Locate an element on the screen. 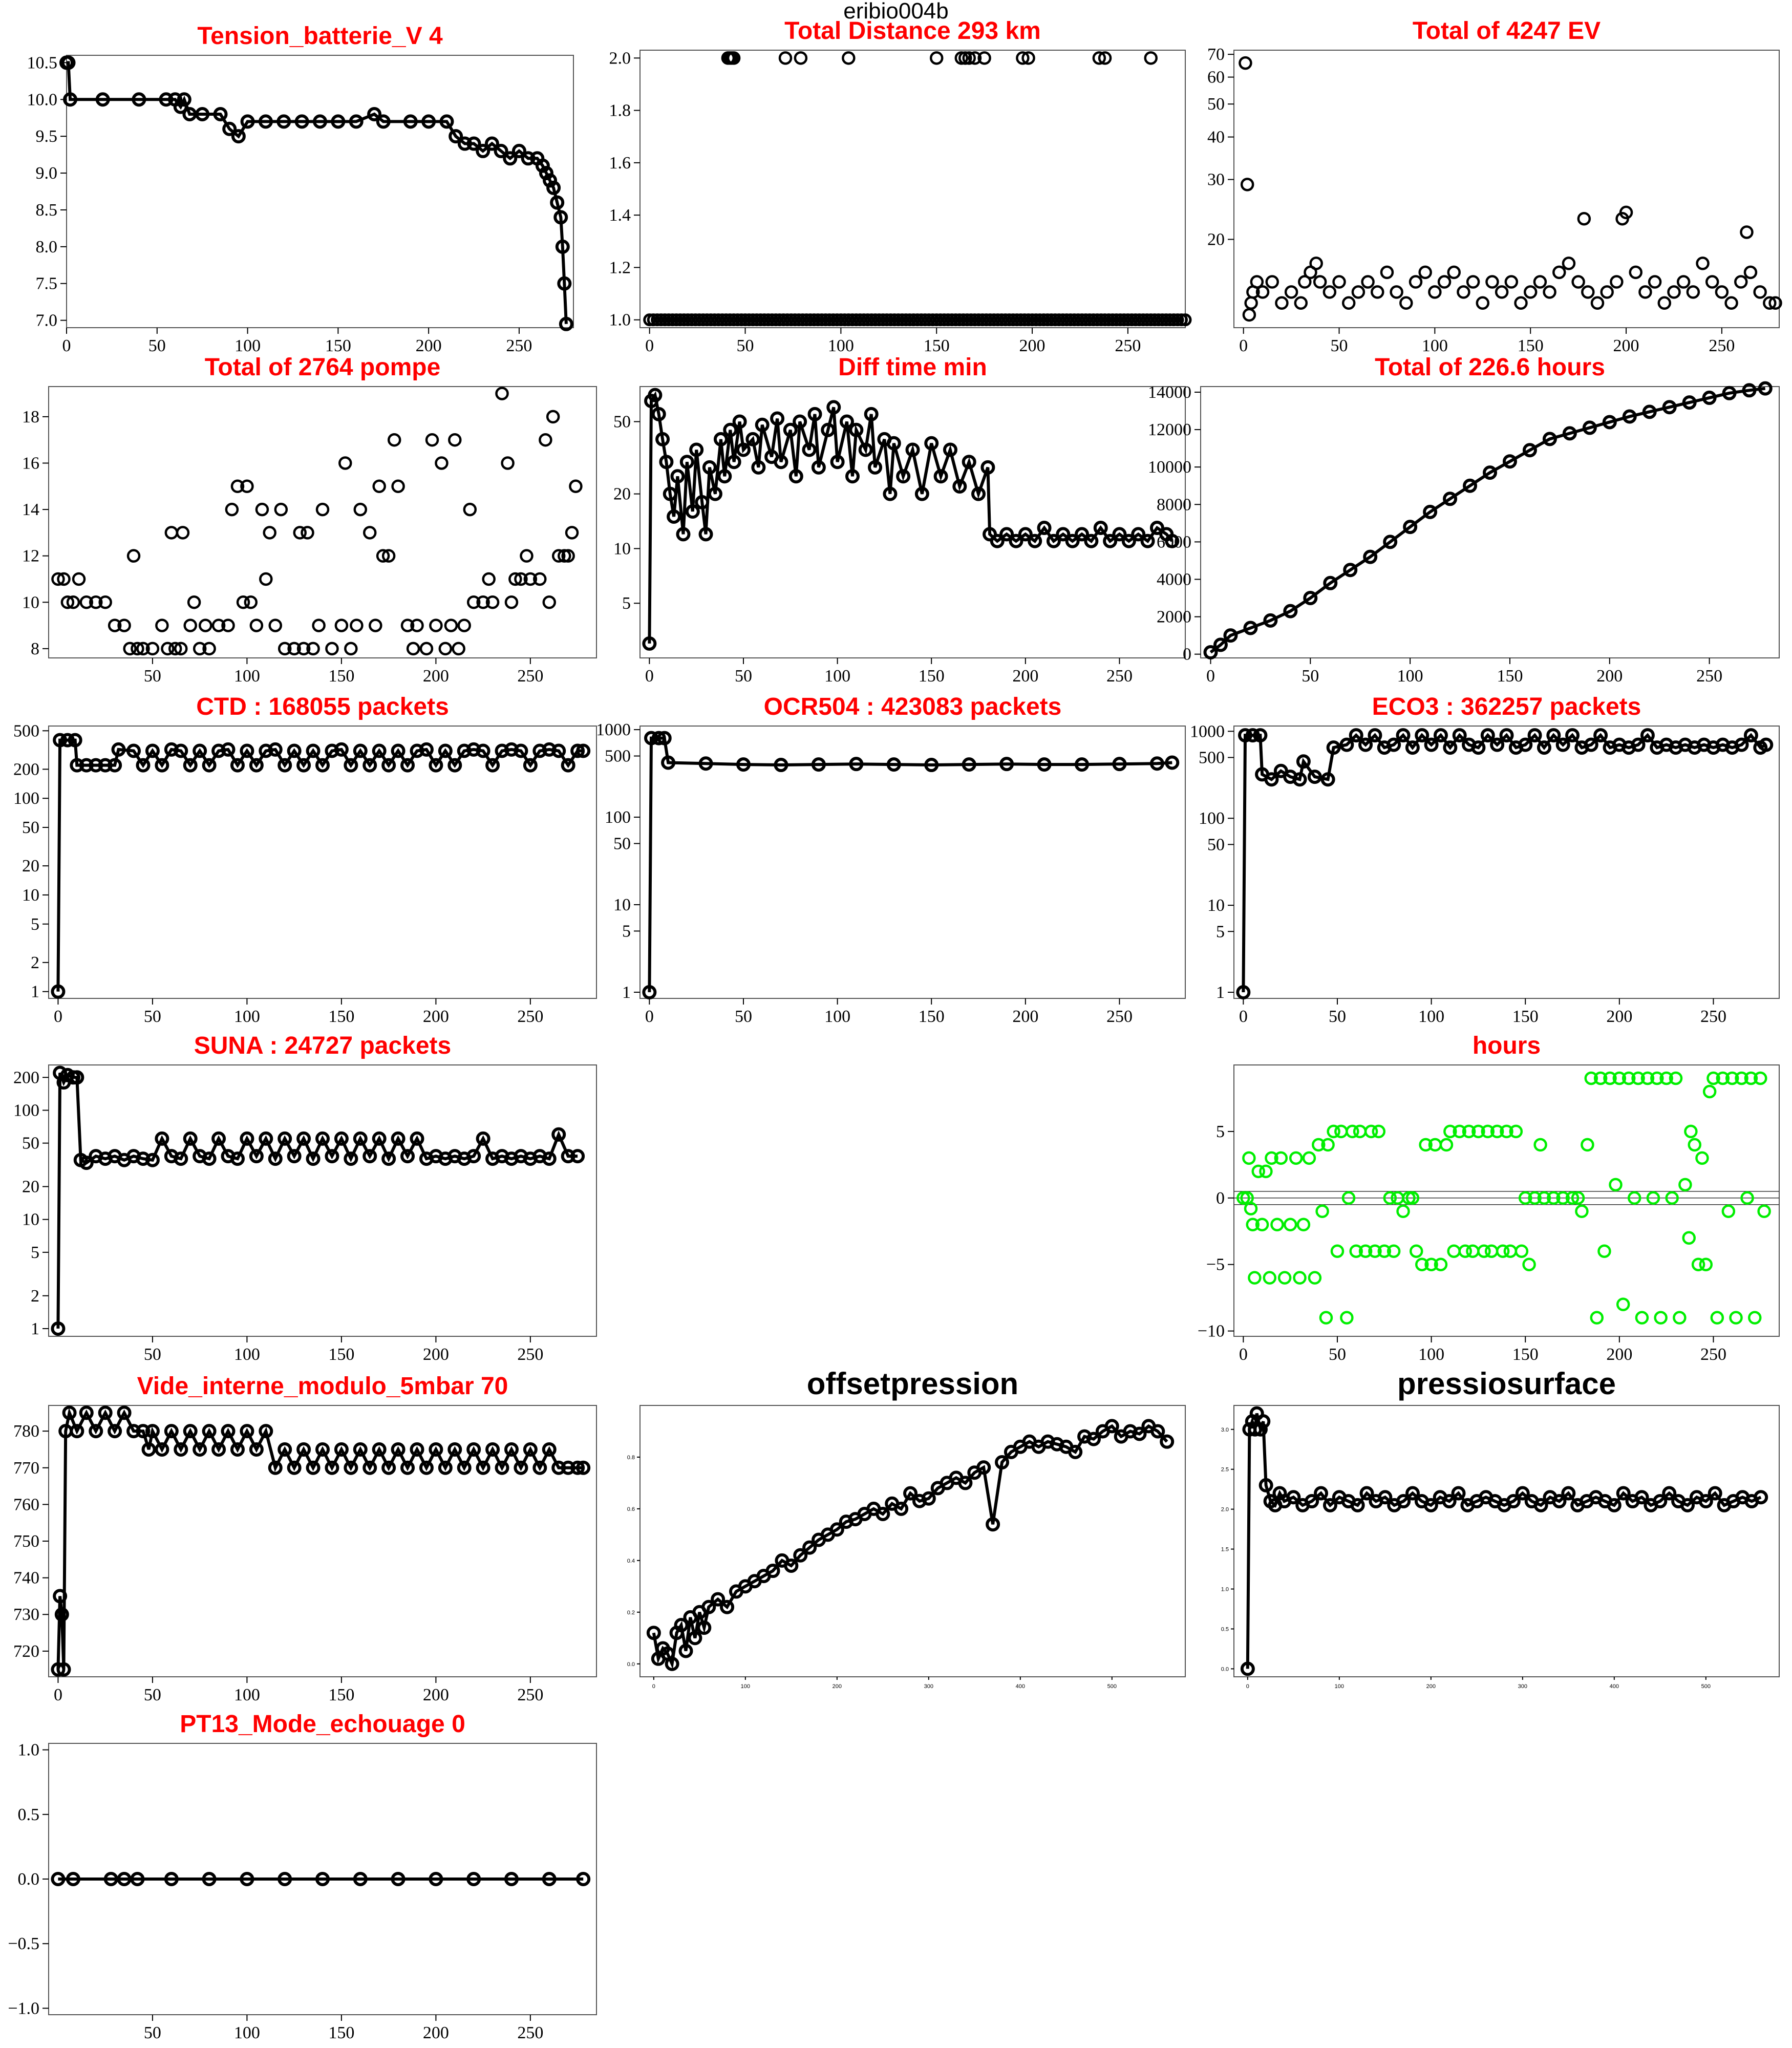  panel-title: Tension_batterie_V 4 is located at coordinates (320, 36).